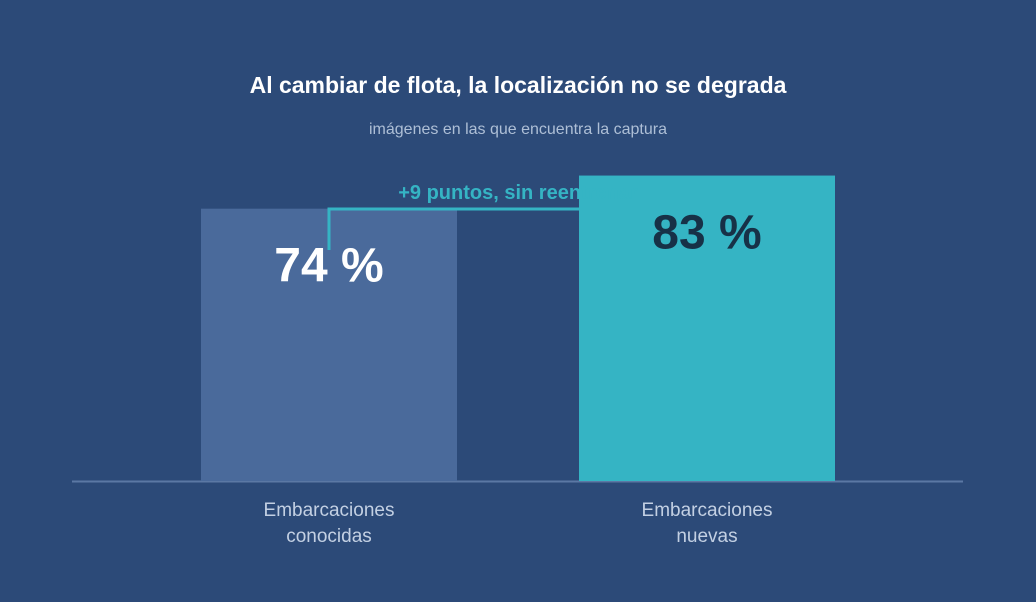  I want to click on difference-annotation: +9 puntos, sin reentrenar, so click(518, 193).